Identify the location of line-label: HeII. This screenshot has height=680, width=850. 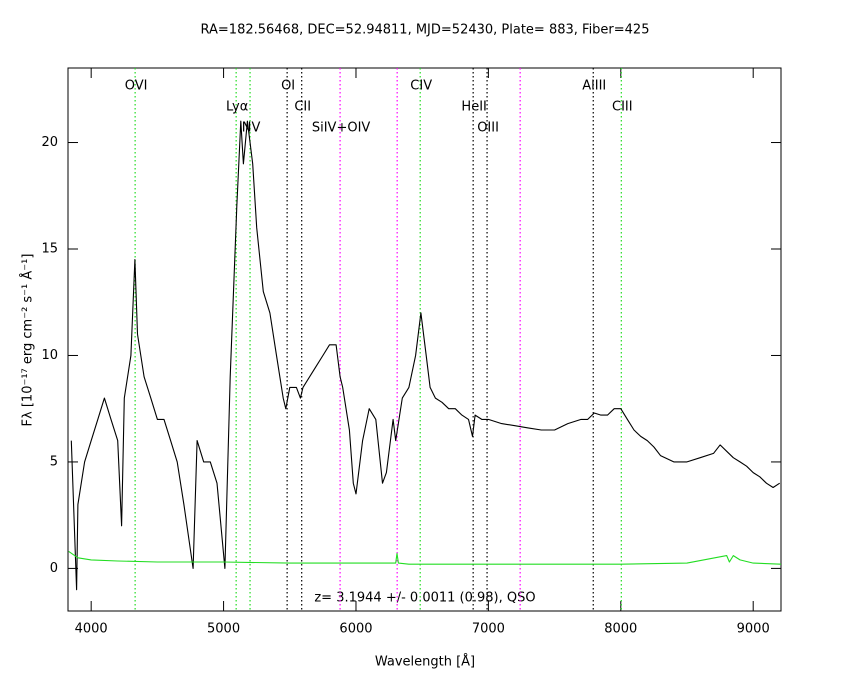
(473, 107).